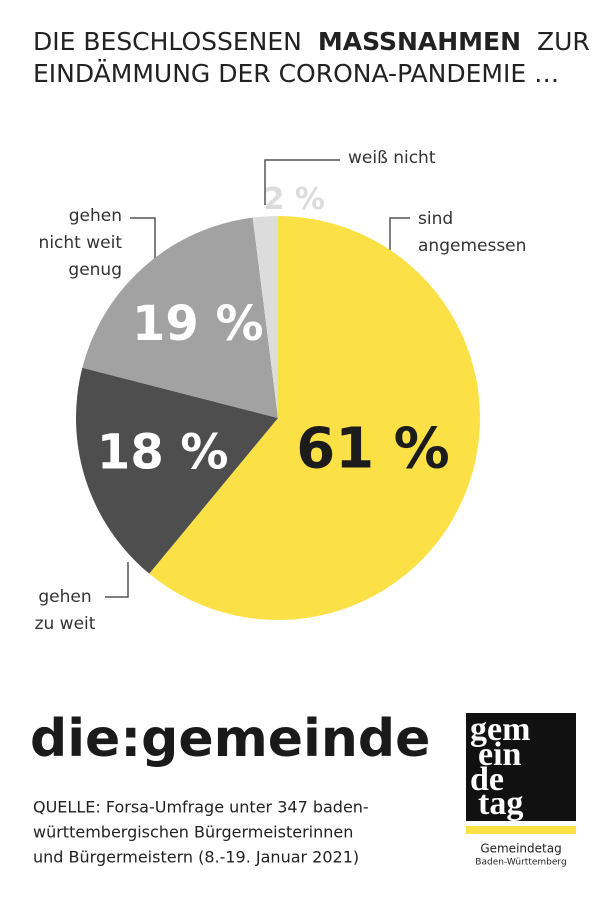 This screenshot has width=600, height=900. What do you see at coordinates (193, 832) in the screenshot?
I see `source: württembergischen Bürgermeisterinnen` at bounding box center [193, 832].